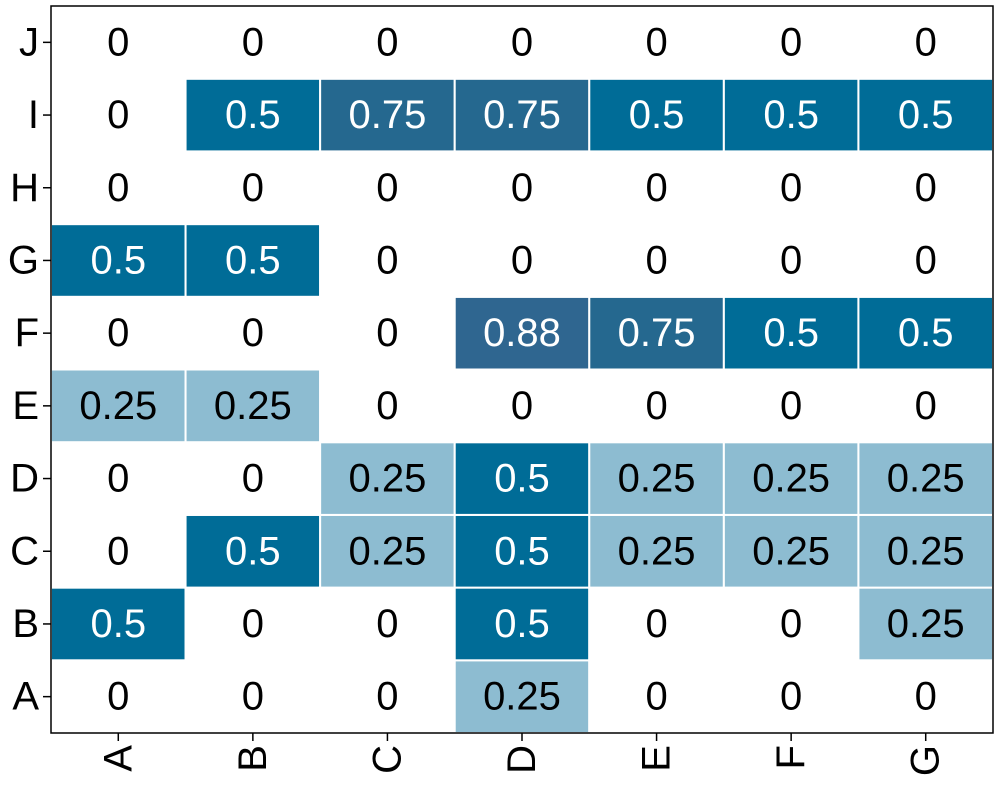  I want to click on cell-label: 0.88, so click(522, 333).